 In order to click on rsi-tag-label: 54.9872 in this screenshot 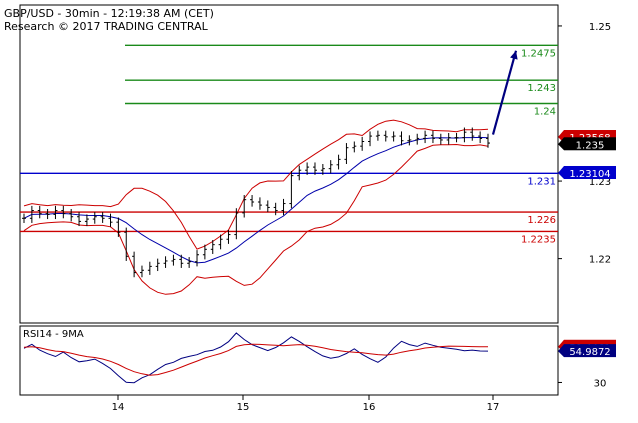, I will do `click(589, 352)`.